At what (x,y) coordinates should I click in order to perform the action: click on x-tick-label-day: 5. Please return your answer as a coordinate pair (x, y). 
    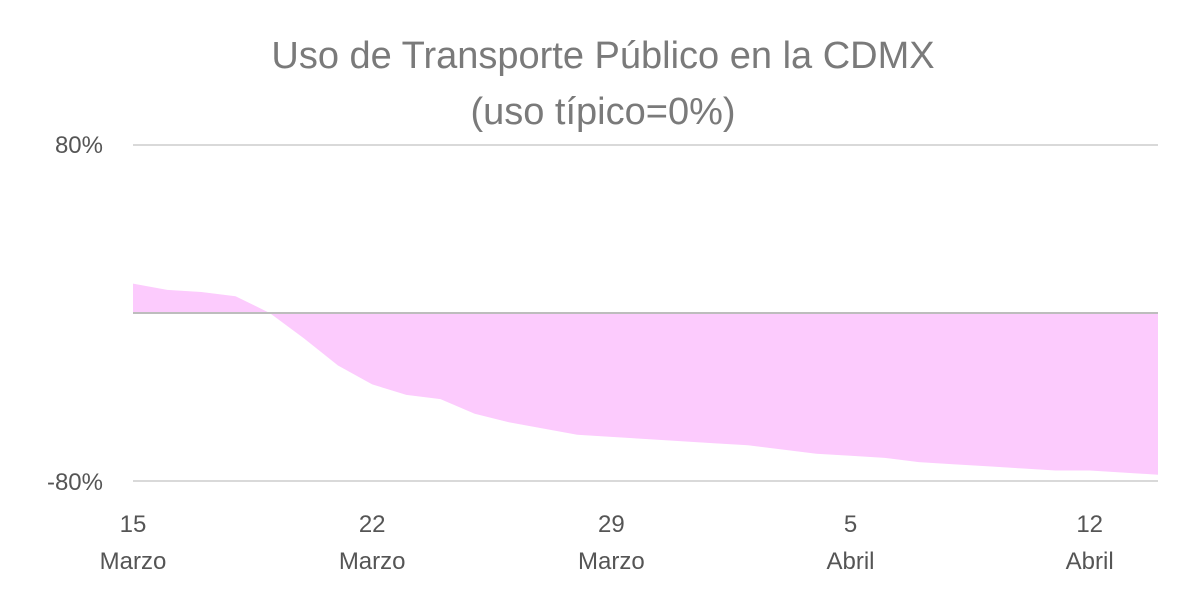
    Looking at the image, I should click on (850, 524).